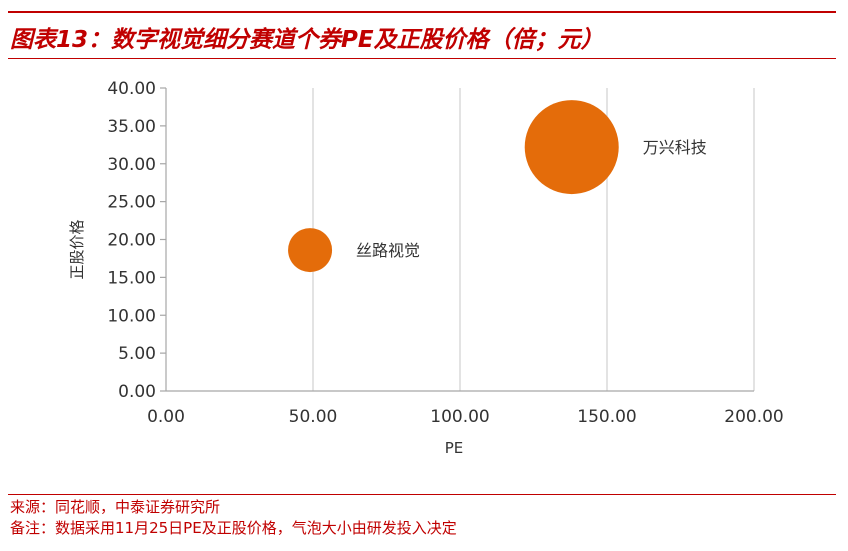 This screenshot has height=551, width=848. What do you see at coordinates (753, 417) in the screenshot?
I see `x-tick-label: 200.00` at bounding box center [753, 417].